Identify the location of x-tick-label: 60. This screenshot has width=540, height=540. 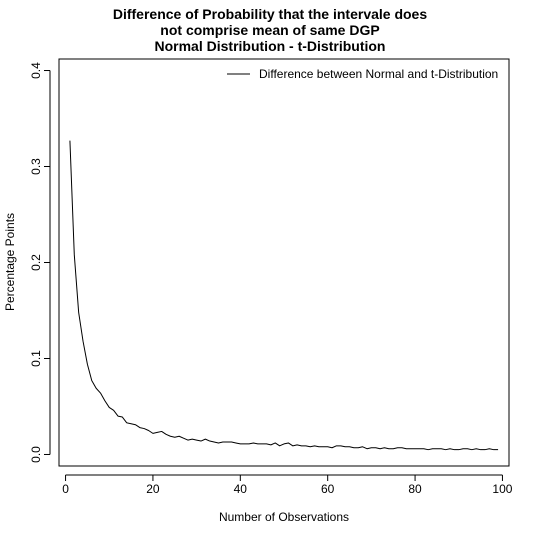
(328, 489).